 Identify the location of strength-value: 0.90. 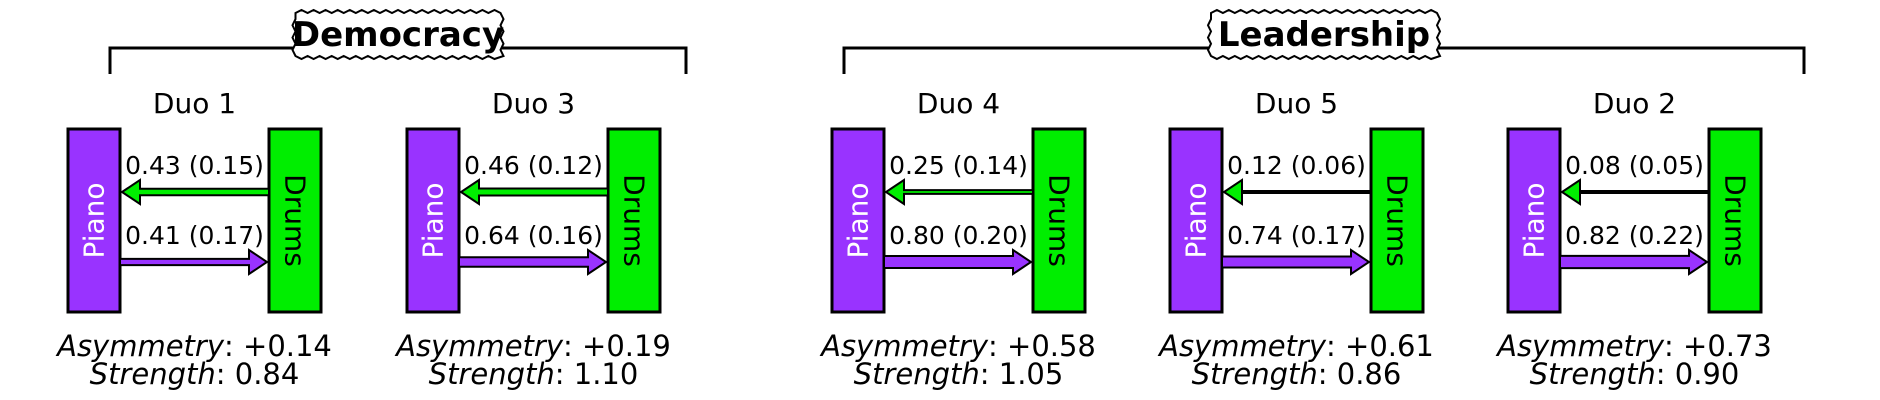
(1707, 374).